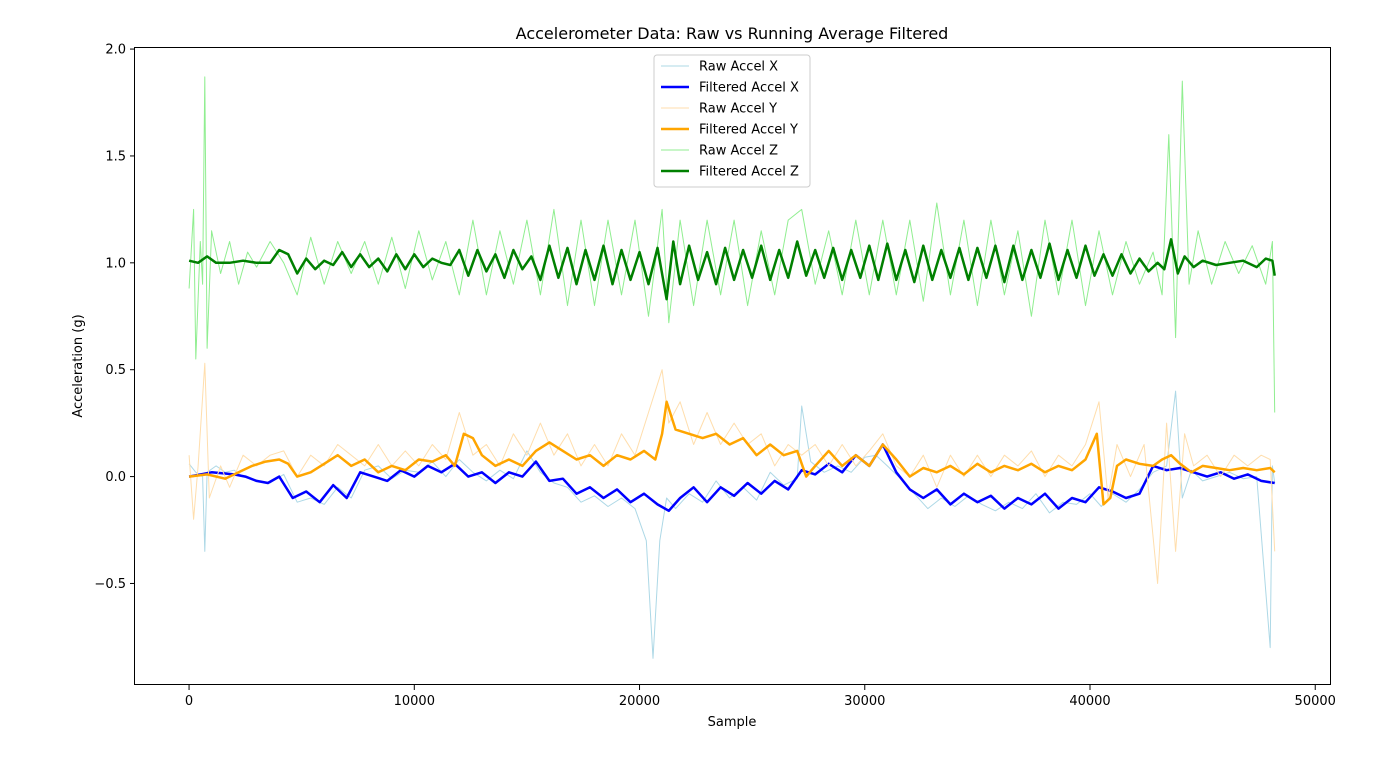  Describe the element at coordinates (114, 317) in the screenshot. I see `y-axis: −0.5 0.0 0.5 1.0 1.5 2.0` at that location.